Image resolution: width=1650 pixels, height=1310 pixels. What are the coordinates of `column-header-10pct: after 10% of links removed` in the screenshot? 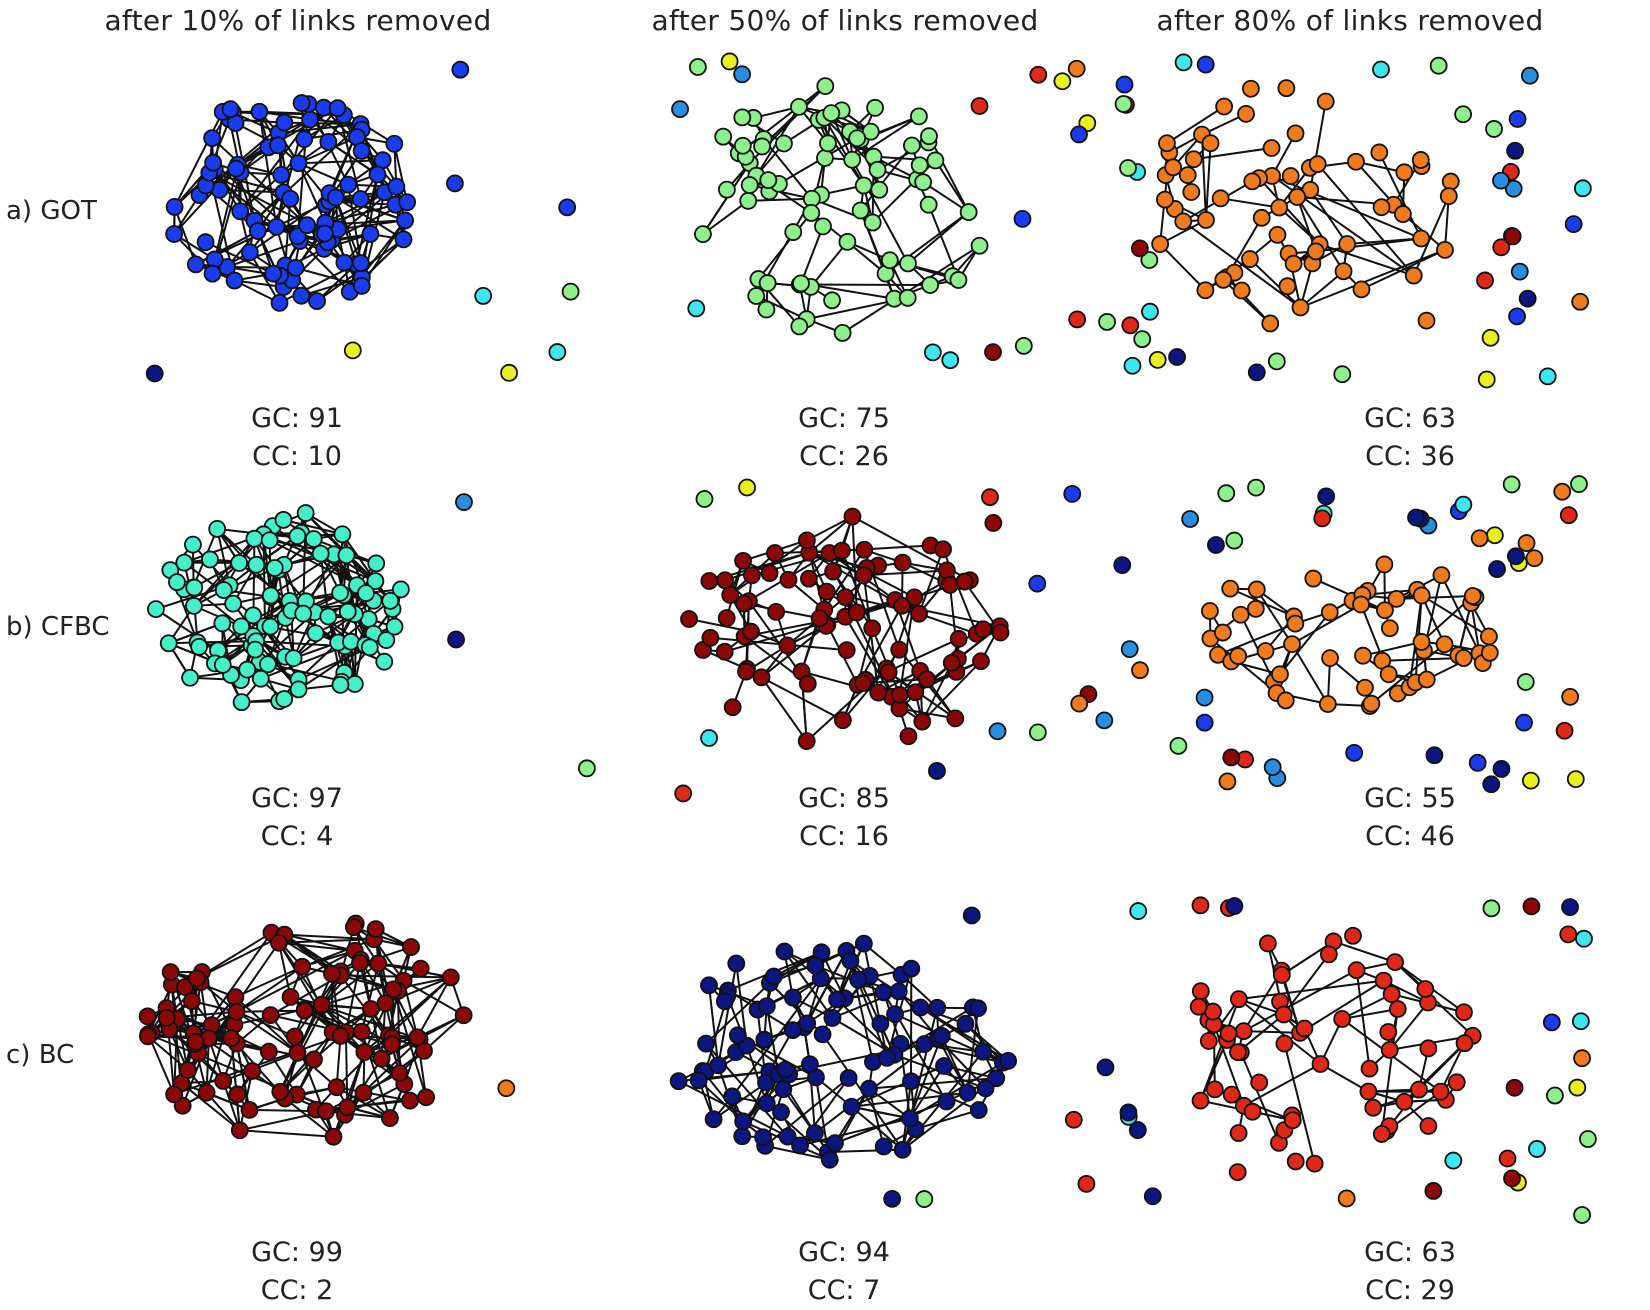 It's located at (298, 20).